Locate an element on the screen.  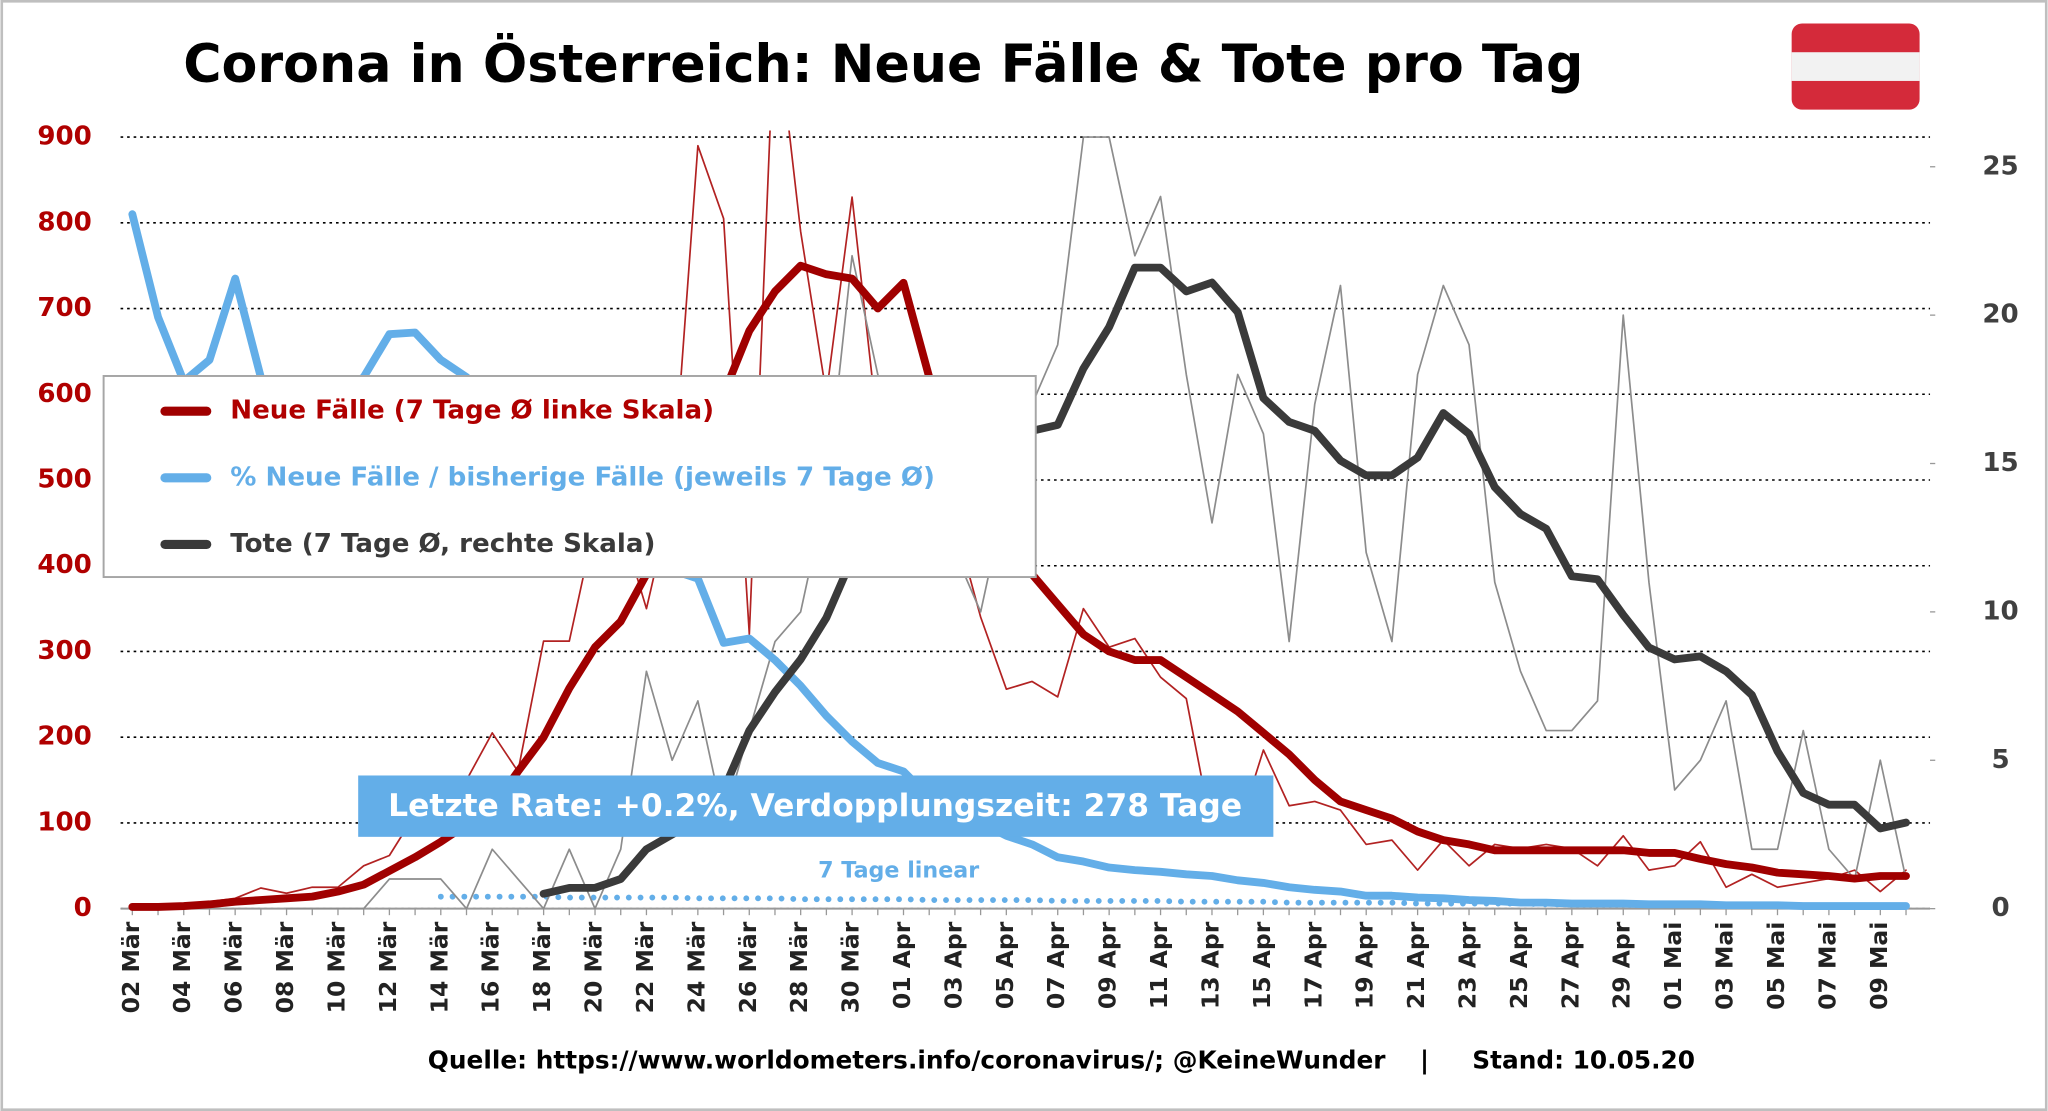
y2-tick-label: 20 is located at coordinates (2000, 315).